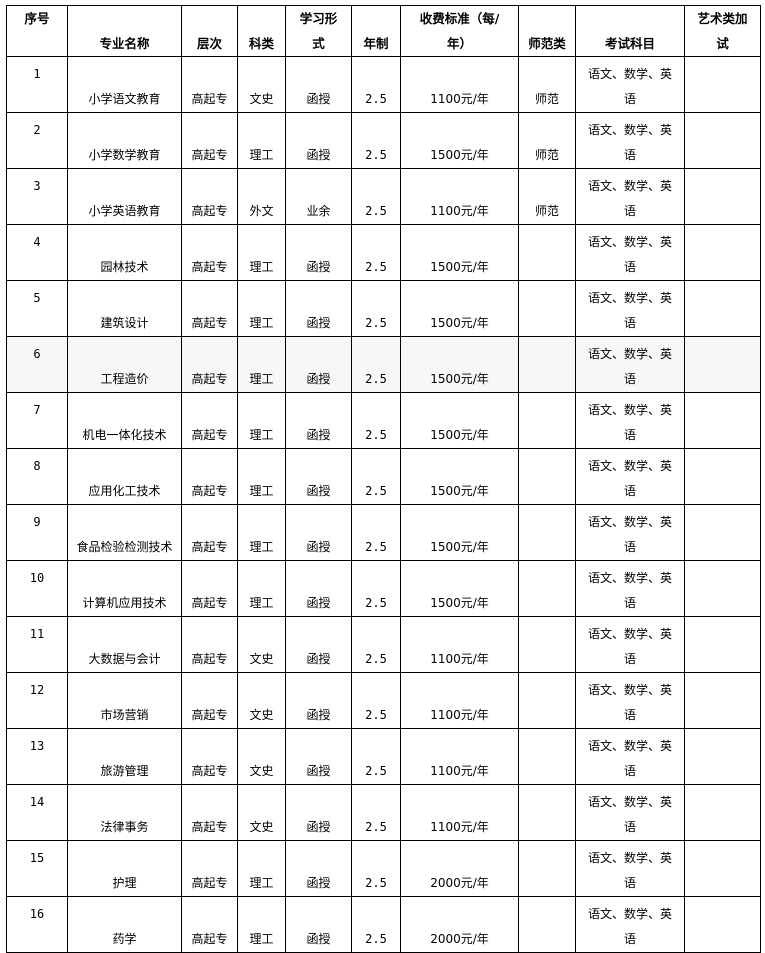 The image size is (765, 953). What do you see at coordinates (459, 43) in the screenshot?
I see `header-fee-line2: 年）` at bounding box center [459, 43].